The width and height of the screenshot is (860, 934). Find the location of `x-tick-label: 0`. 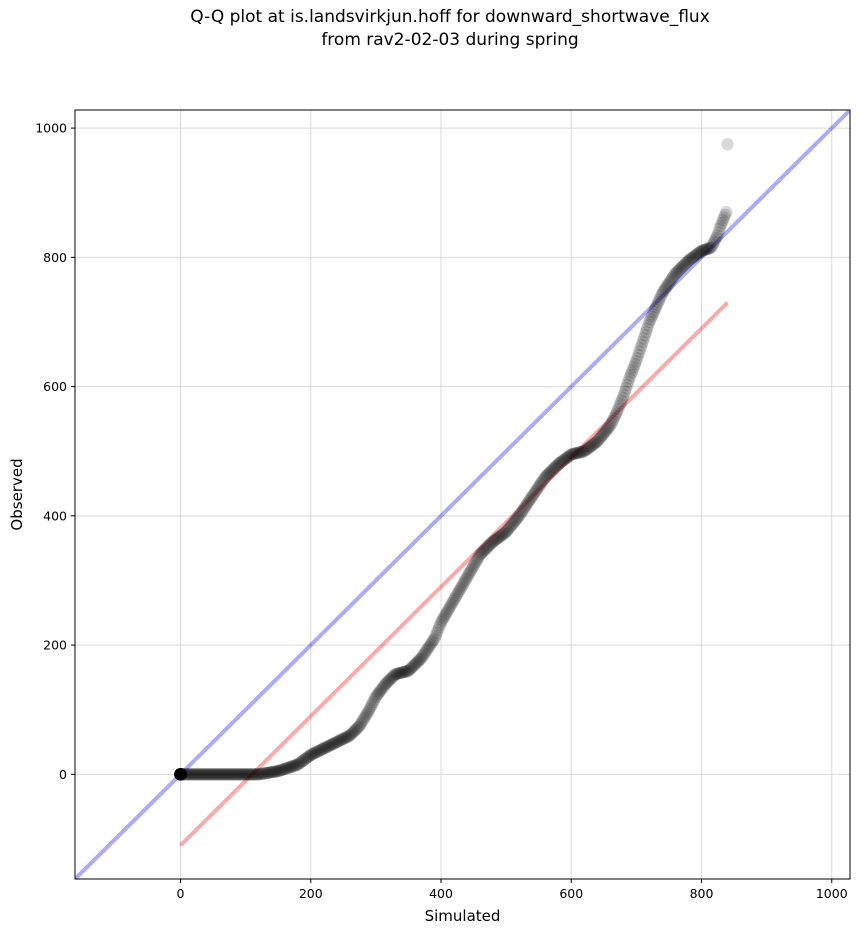

x-tick-label: 0 is located at coordinates (181, 893).